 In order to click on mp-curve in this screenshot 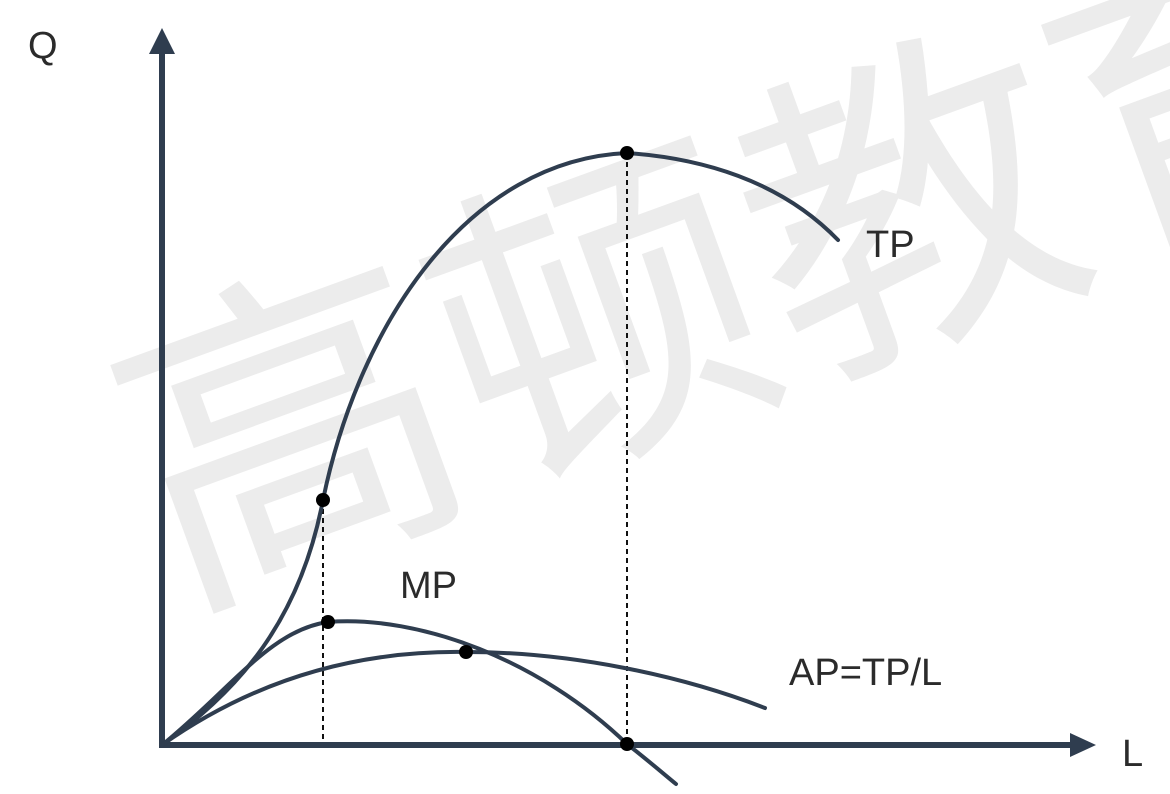, I will do `click(419, 702)`.